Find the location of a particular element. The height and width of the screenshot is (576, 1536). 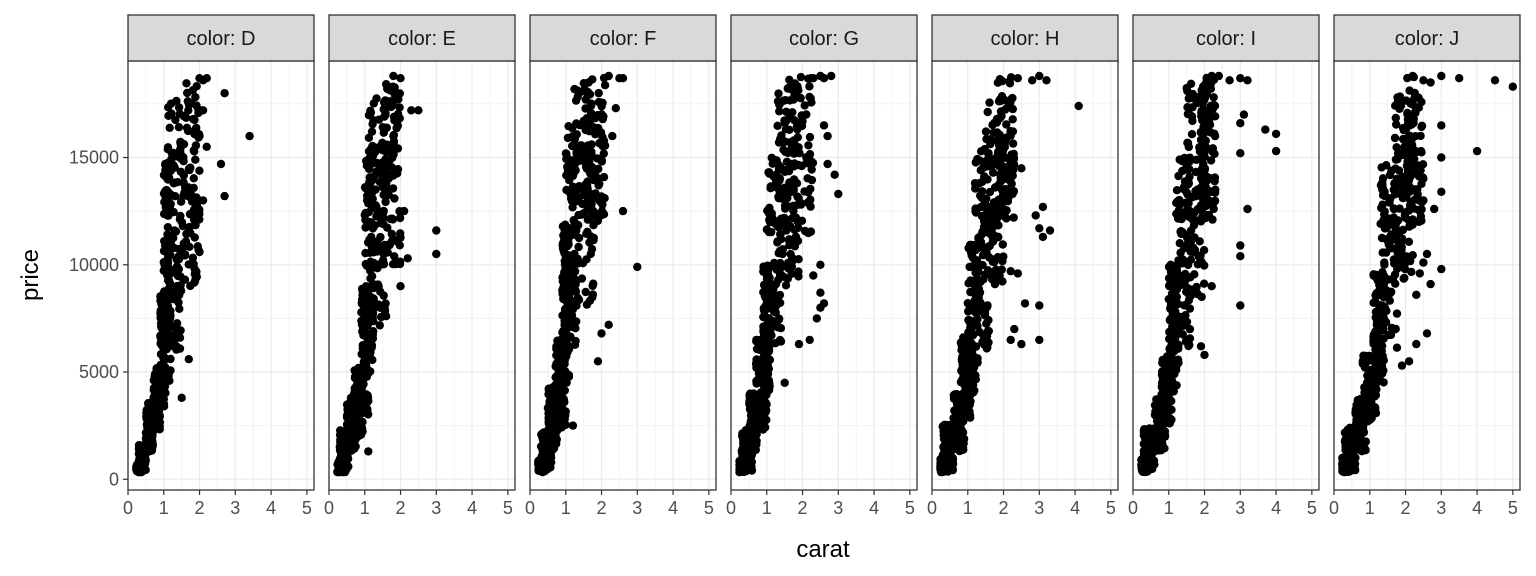

points-E is located at coordinates (387, 274).